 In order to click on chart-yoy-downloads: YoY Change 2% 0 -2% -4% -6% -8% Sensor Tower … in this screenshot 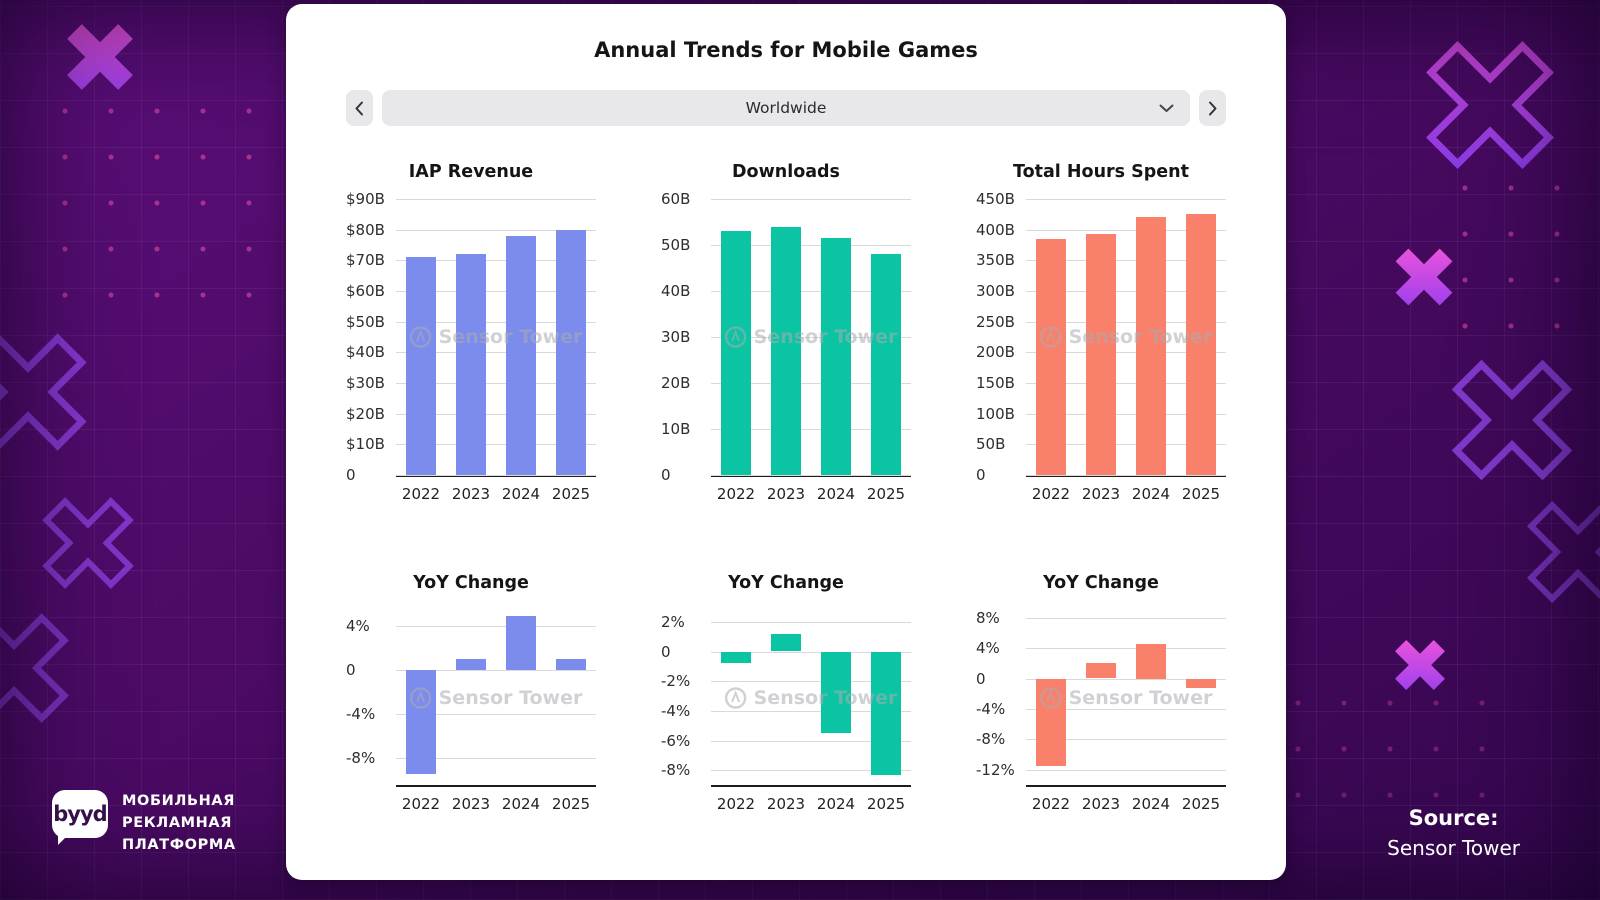, I will do `click(786, 693)`.